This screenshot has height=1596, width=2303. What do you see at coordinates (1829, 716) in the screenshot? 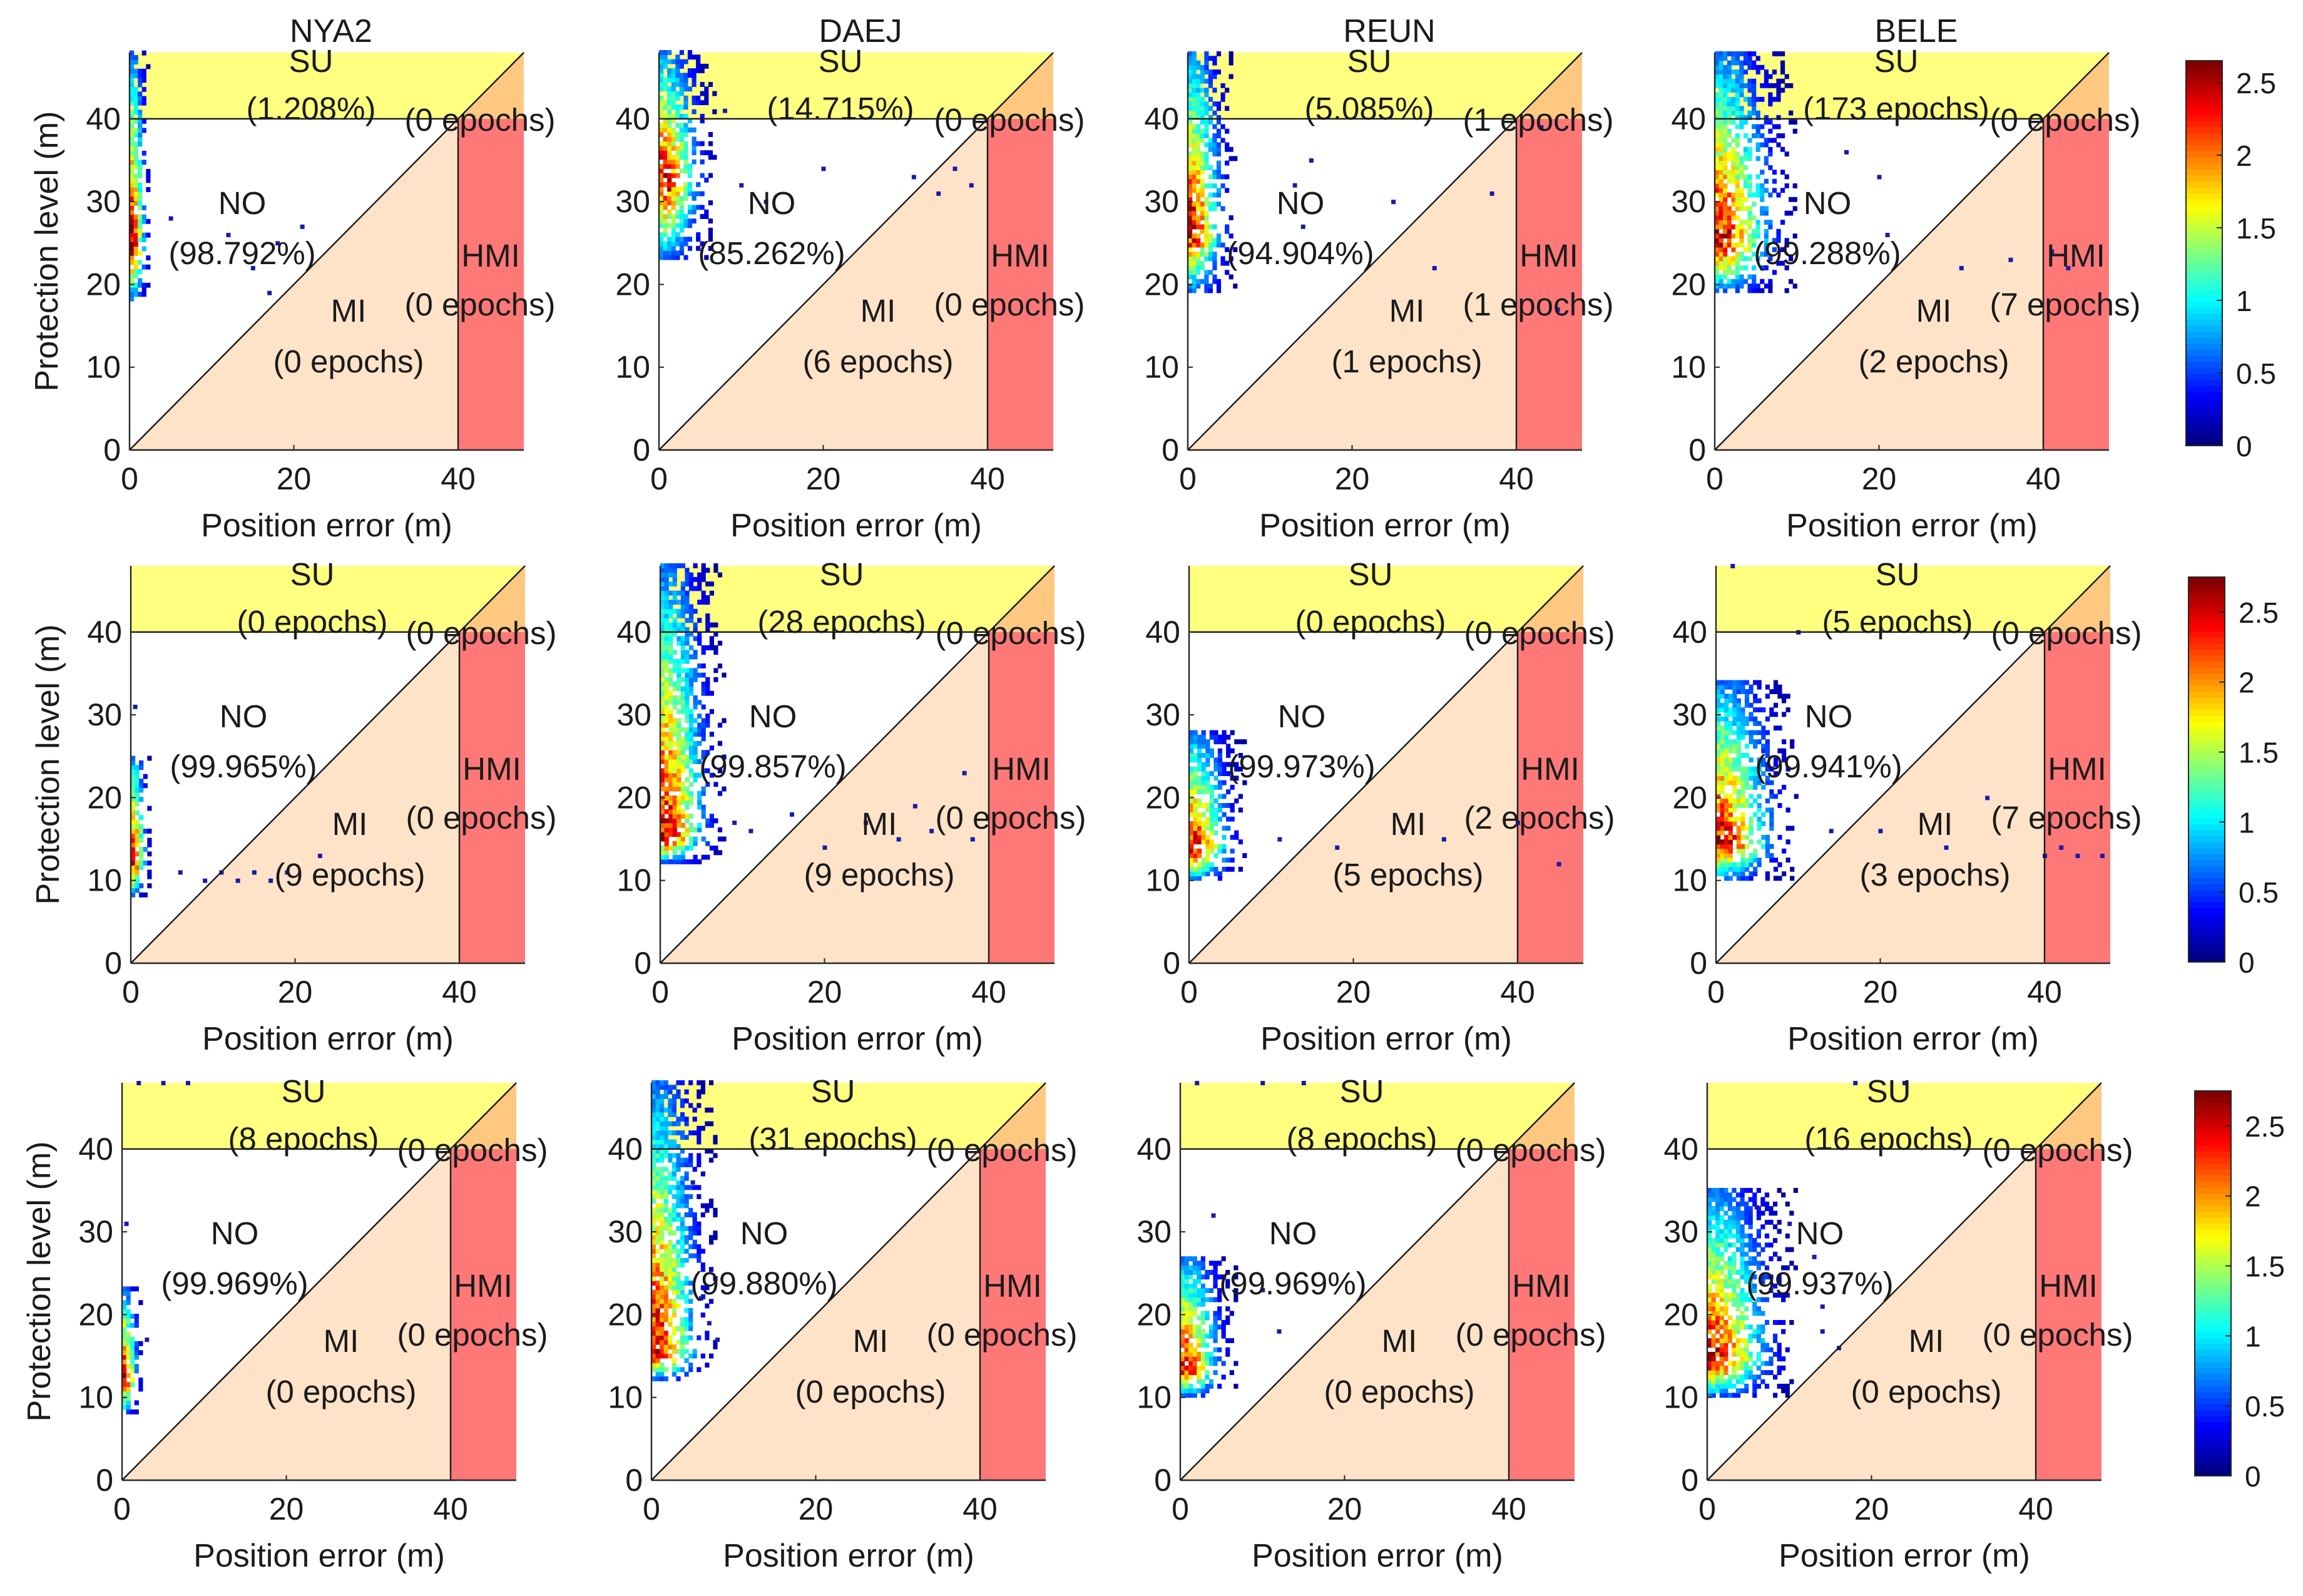
I see `no-label: NO` at bounding box center [1829, 716].